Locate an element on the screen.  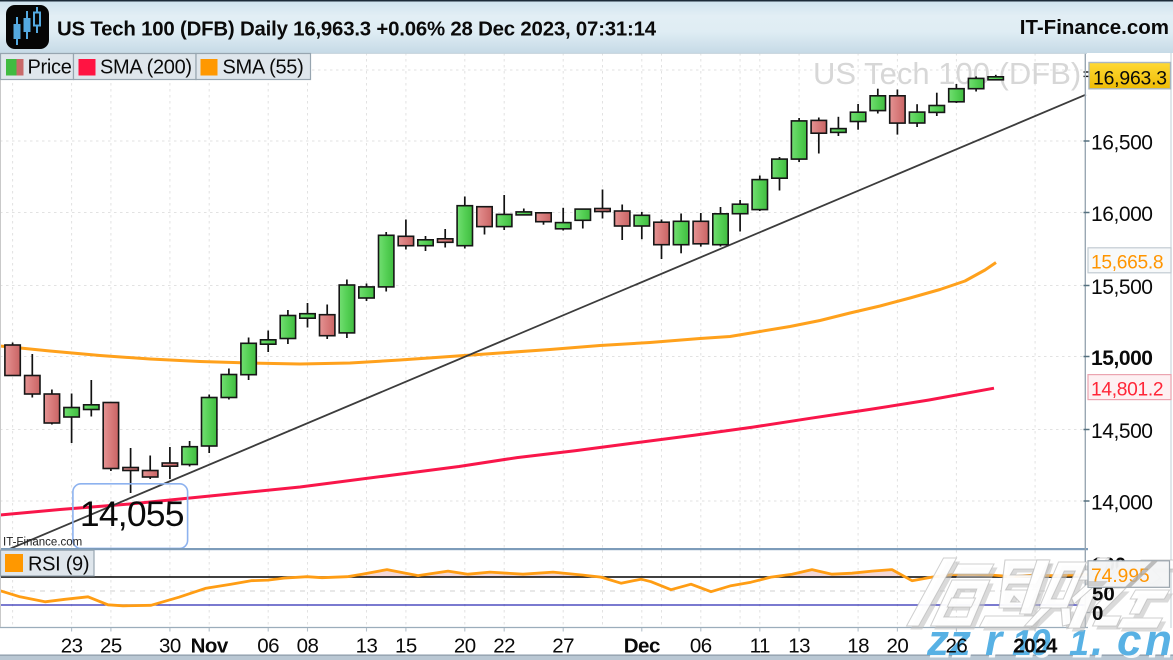
svg-text: 22 is located at coordinates (504, 646).